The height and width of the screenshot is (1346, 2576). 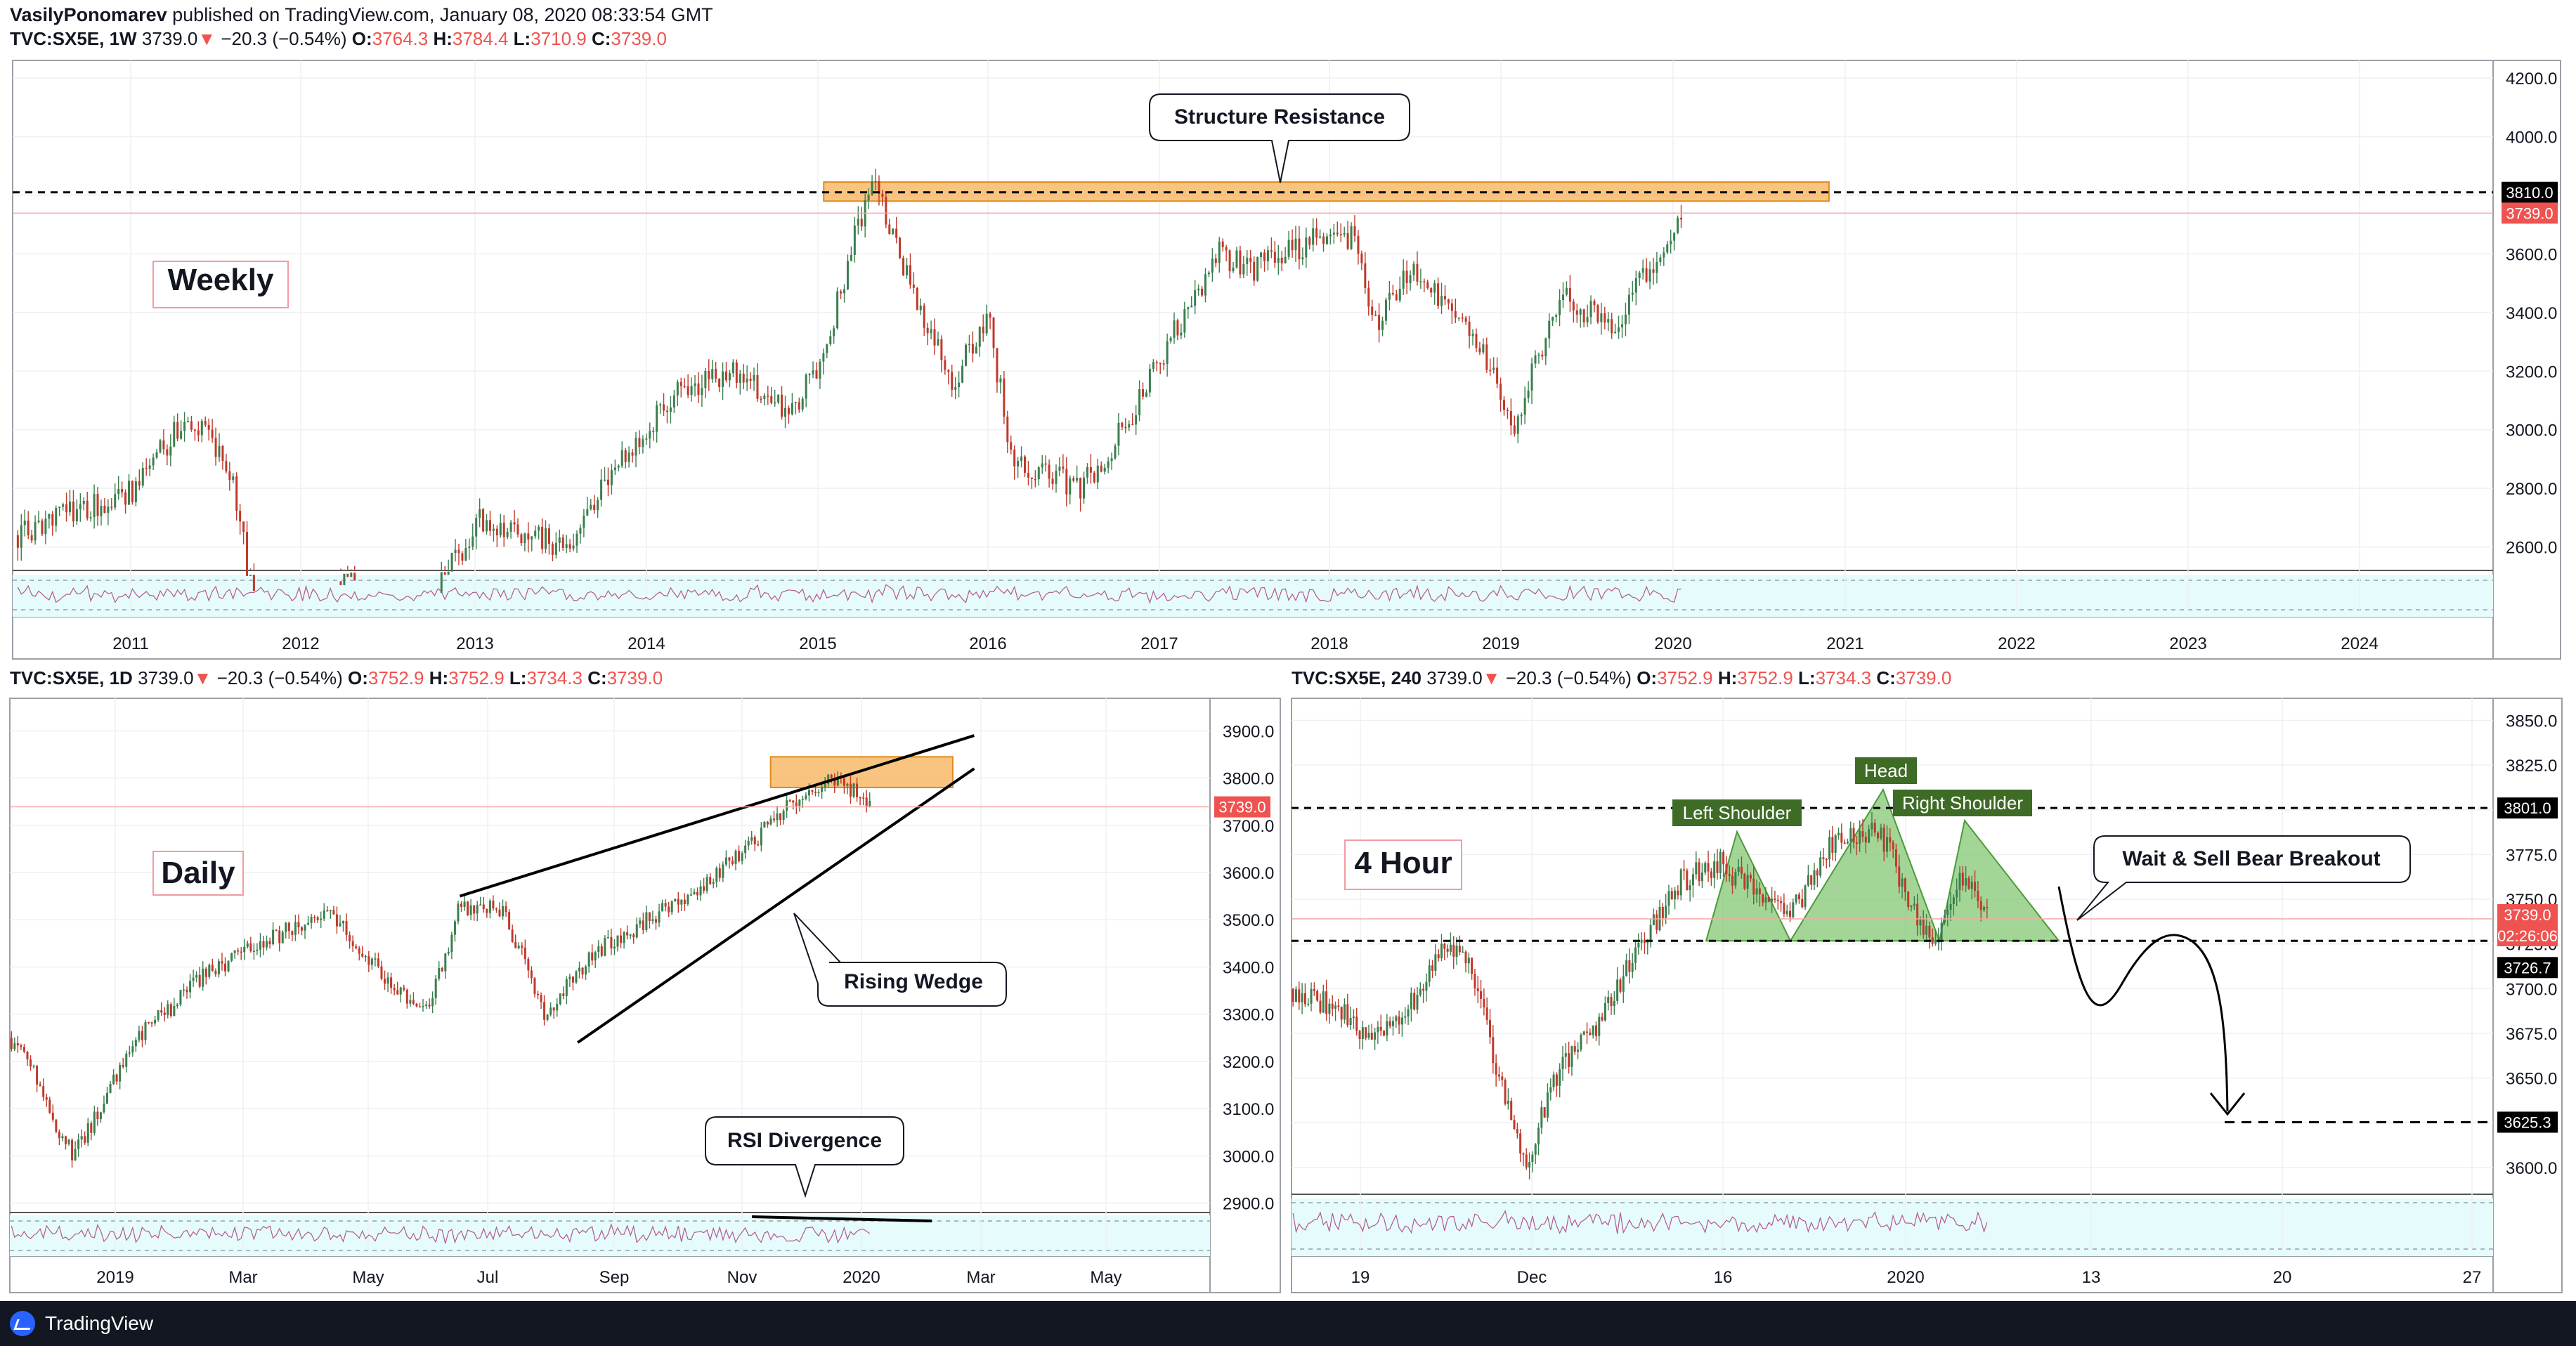 I want to click on left-shoulder-tag, so click(x=1737, y=813).